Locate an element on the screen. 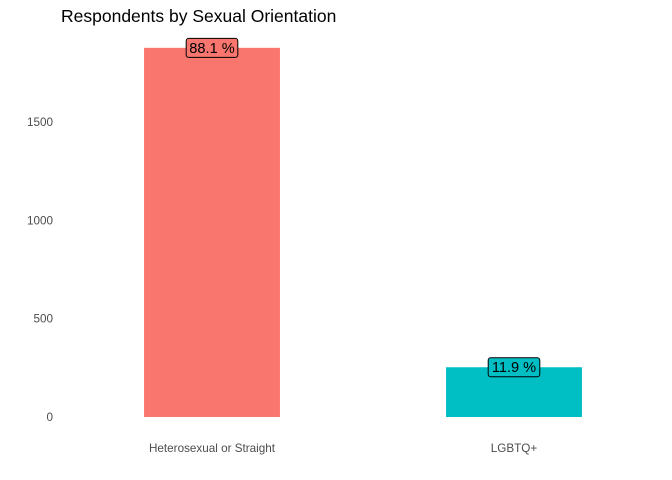 Image resolution: width=672 pixels, height=480 pixels. y-tick-label: 0 is located at coordinates (49, 417).